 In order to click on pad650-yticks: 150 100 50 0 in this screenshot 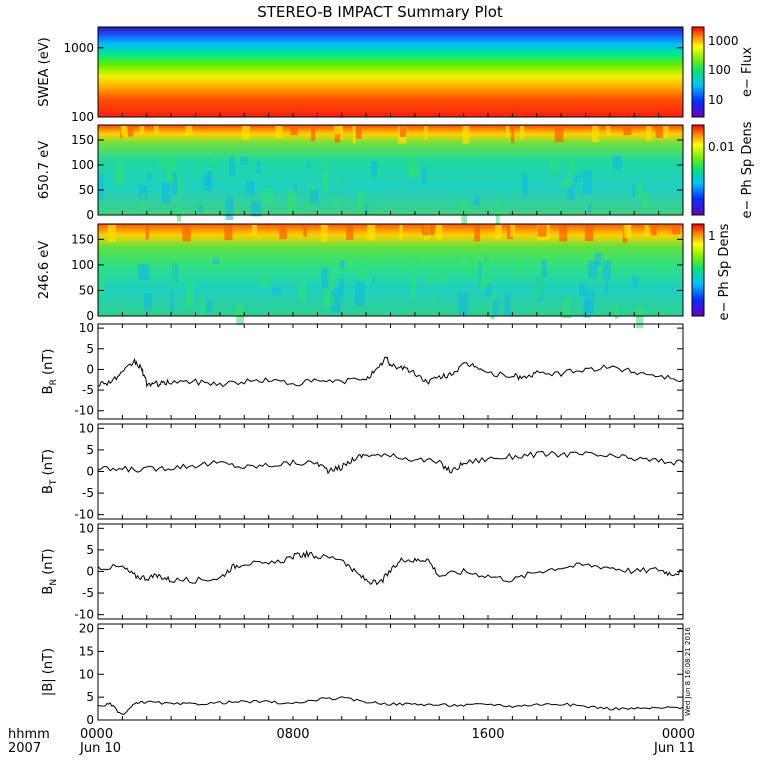, I will do `click(377, 177)`.